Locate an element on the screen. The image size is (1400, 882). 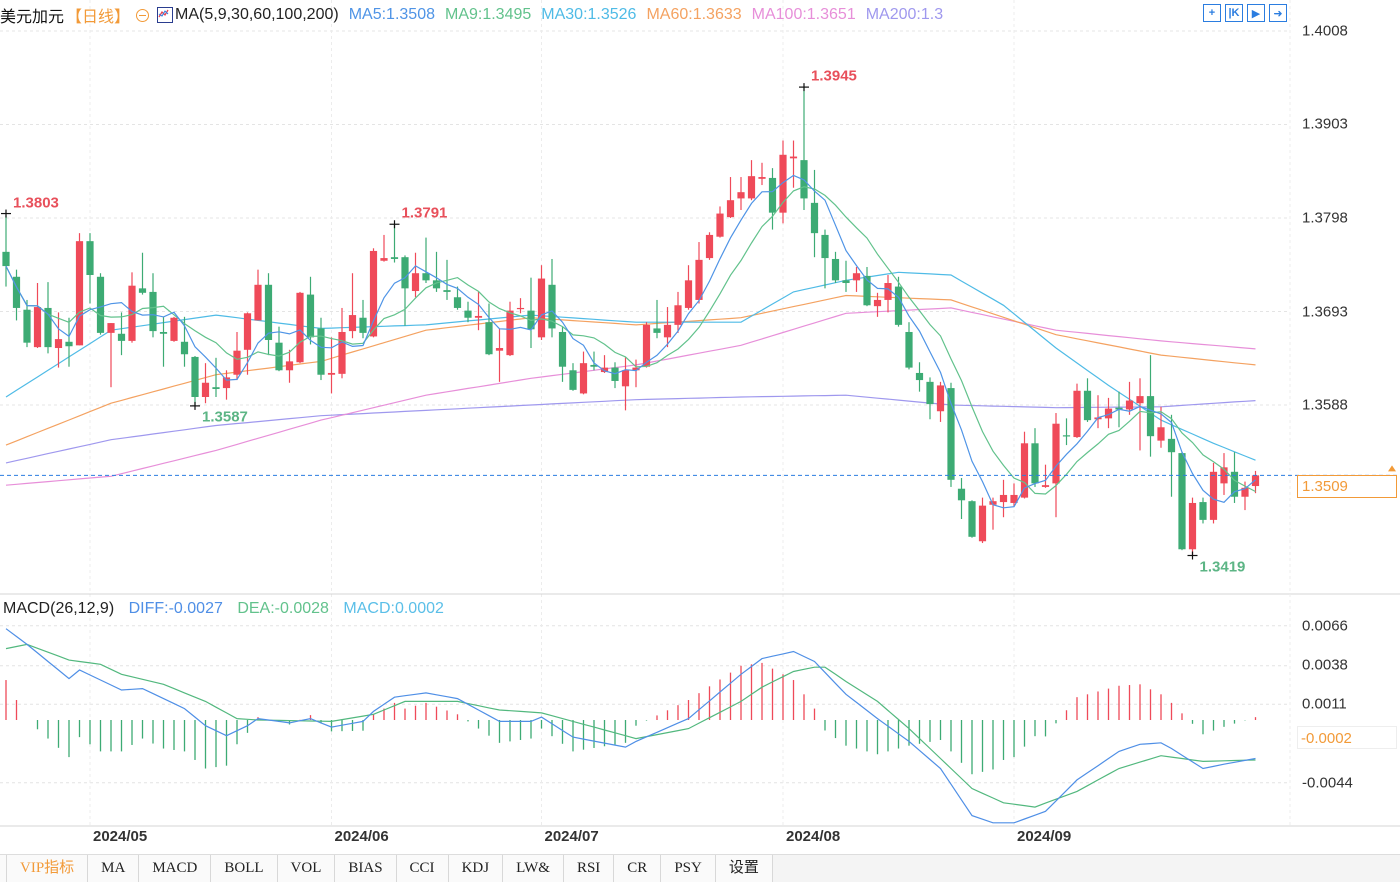
last-price-tag: 1.3509 is located at coordinates (1347, 487).